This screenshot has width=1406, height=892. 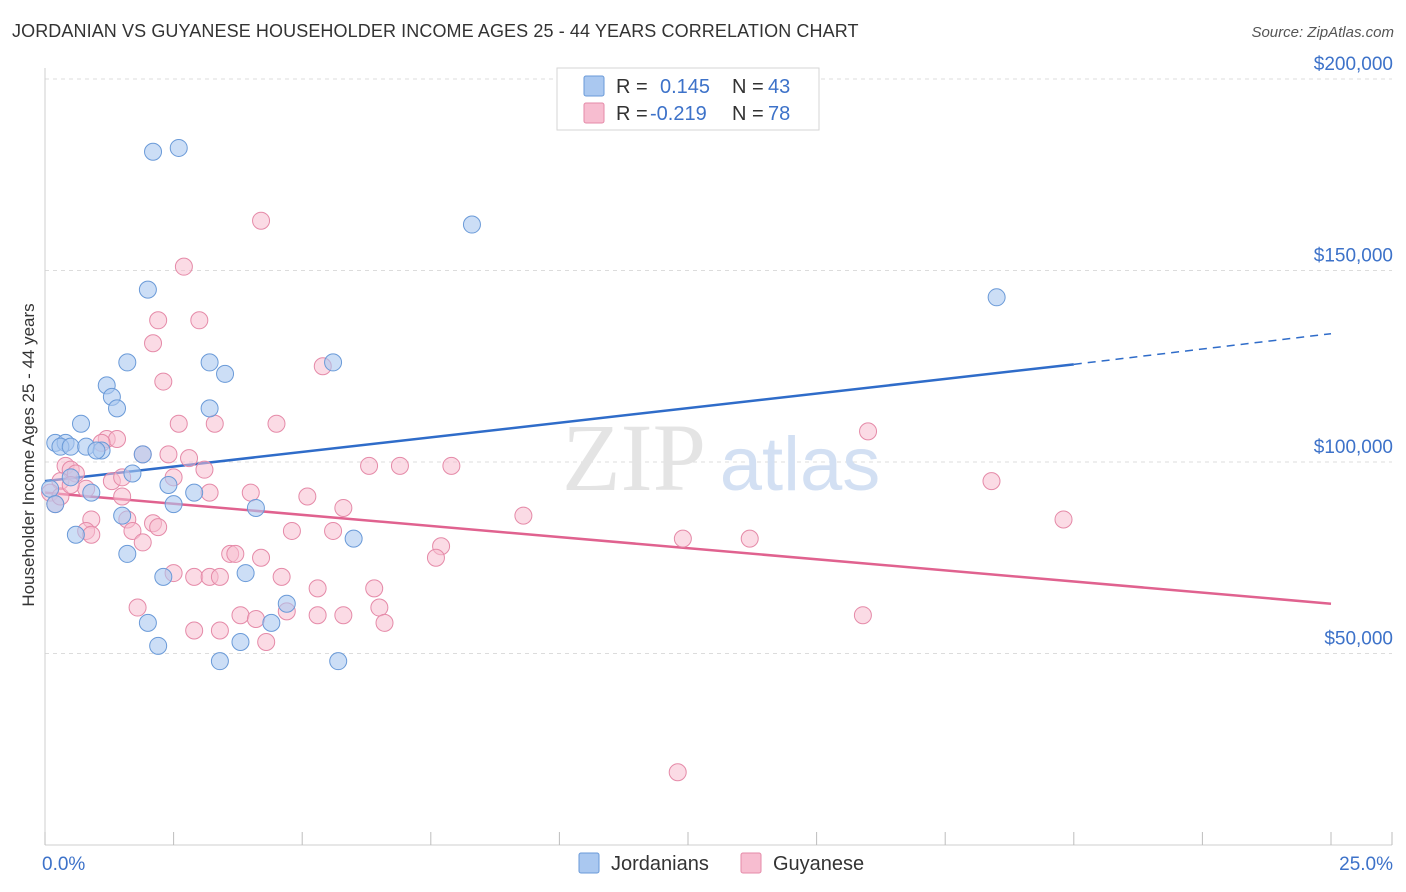 What do you see at coordinates (721, 863) in the screenshot?
I see `series-legend: Jordanians Guyanese` at bounding box center [721, 863].